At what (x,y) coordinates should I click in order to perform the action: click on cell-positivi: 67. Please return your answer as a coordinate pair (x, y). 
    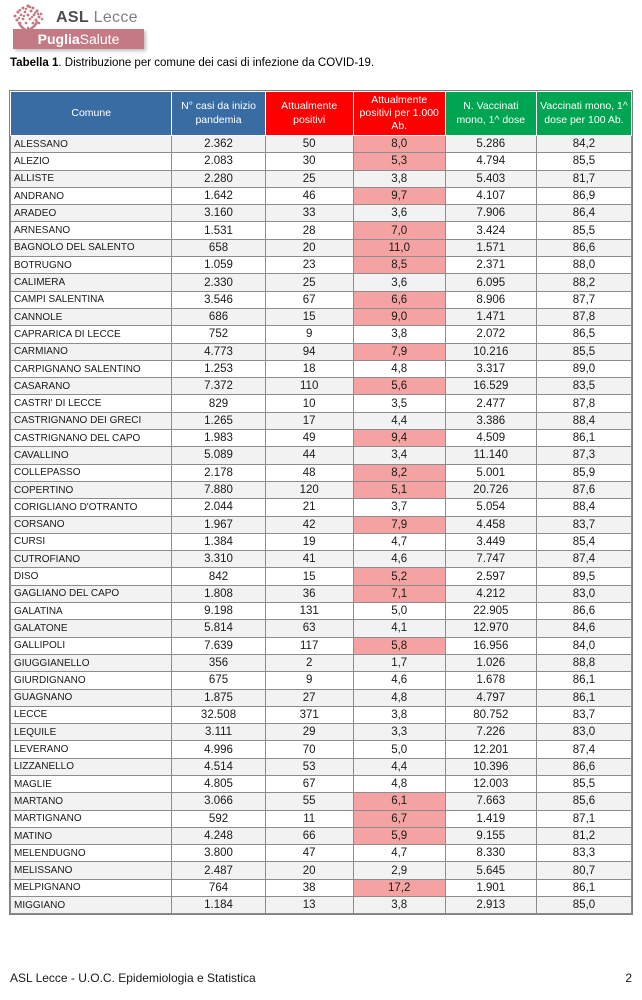
    Looking at the image, I should click on (309, 299).